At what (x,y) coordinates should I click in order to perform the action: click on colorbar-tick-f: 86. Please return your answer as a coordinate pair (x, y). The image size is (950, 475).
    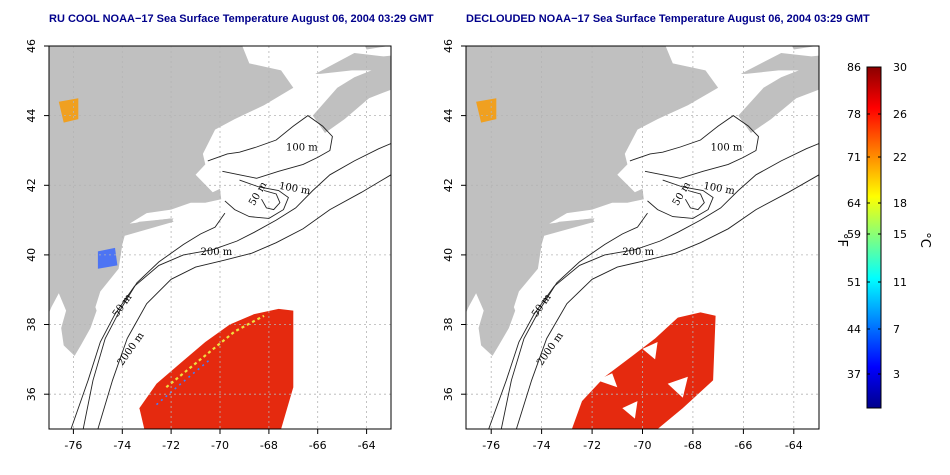
    Looking at the image, I should click on (854, 67).